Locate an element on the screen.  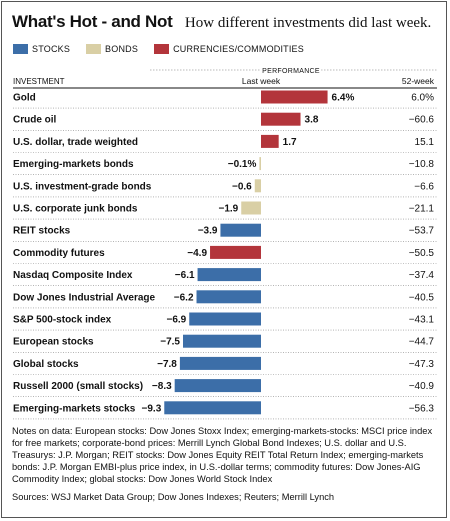
row-label-gold: Gold is located at coordinates (24, 98).